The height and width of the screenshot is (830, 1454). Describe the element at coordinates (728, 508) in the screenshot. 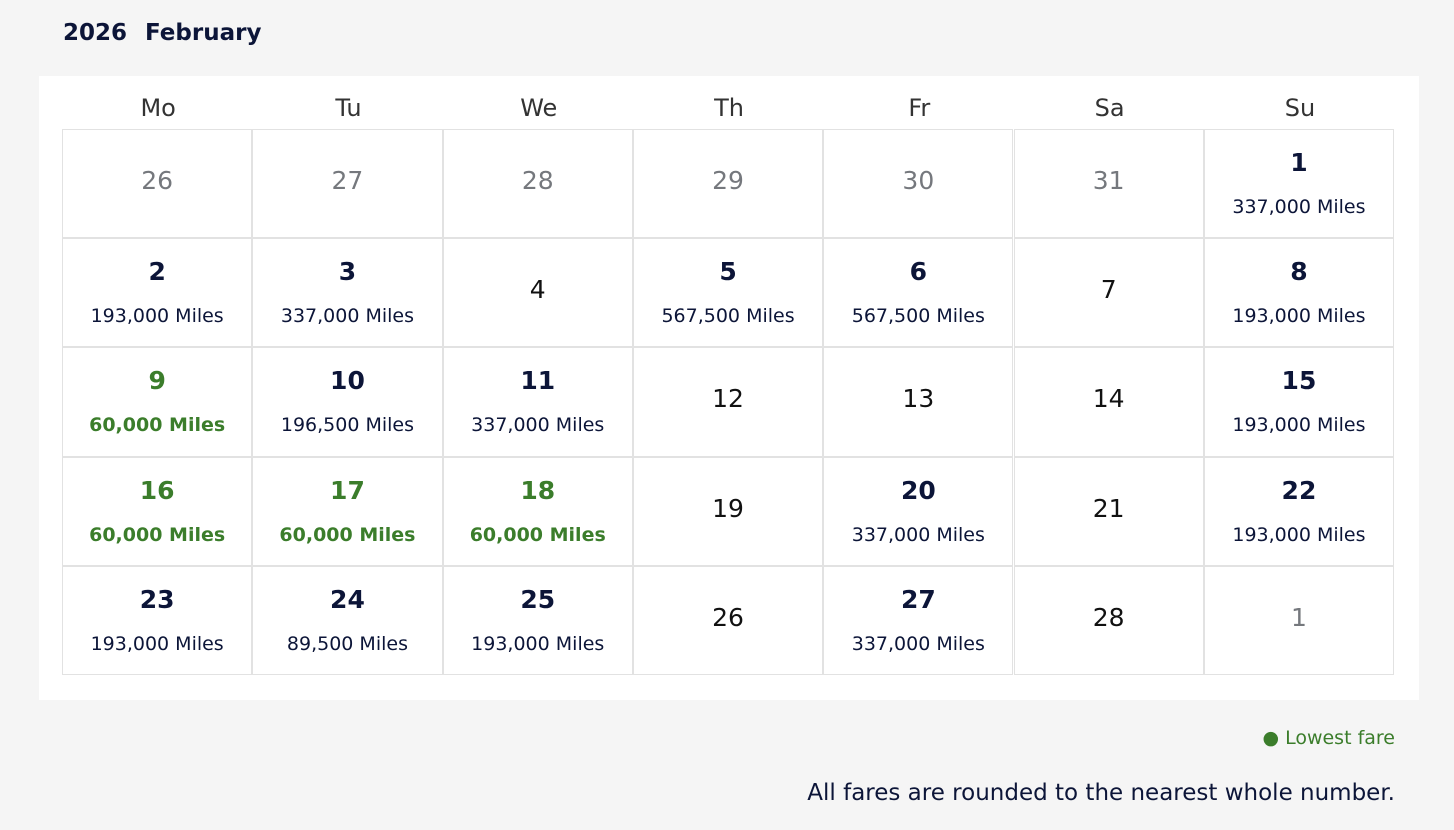

I see `day-number: 19` at that location.